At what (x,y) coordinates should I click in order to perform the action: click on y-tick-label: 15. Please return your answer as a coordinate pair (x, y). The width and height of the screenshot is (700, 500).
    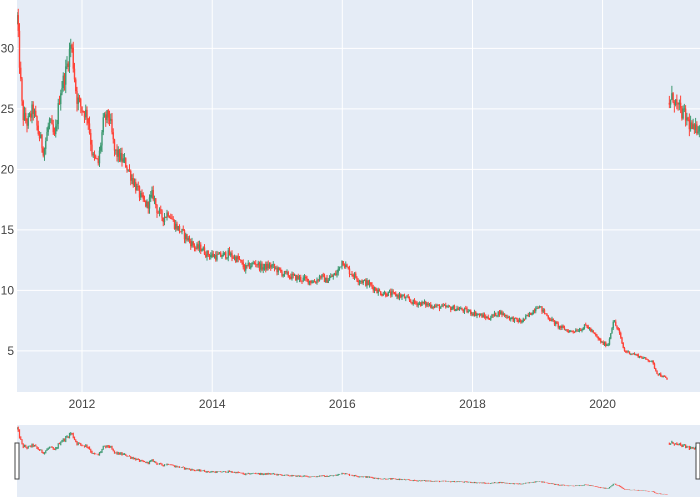
    Looking at the image, I should click on (8, 230).